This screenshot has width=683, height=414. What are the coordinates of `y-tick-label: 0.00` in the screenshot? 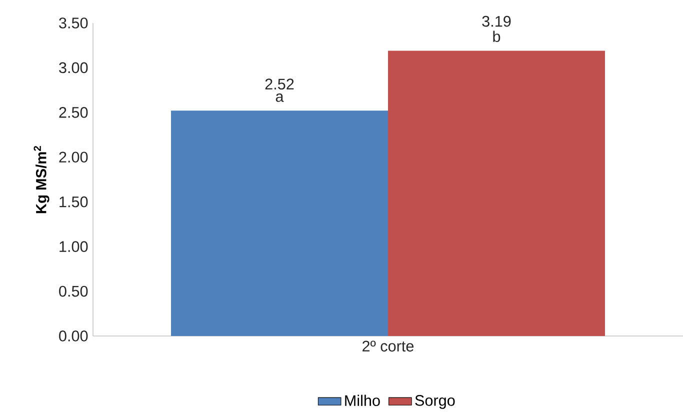 It's located at (73, 336).